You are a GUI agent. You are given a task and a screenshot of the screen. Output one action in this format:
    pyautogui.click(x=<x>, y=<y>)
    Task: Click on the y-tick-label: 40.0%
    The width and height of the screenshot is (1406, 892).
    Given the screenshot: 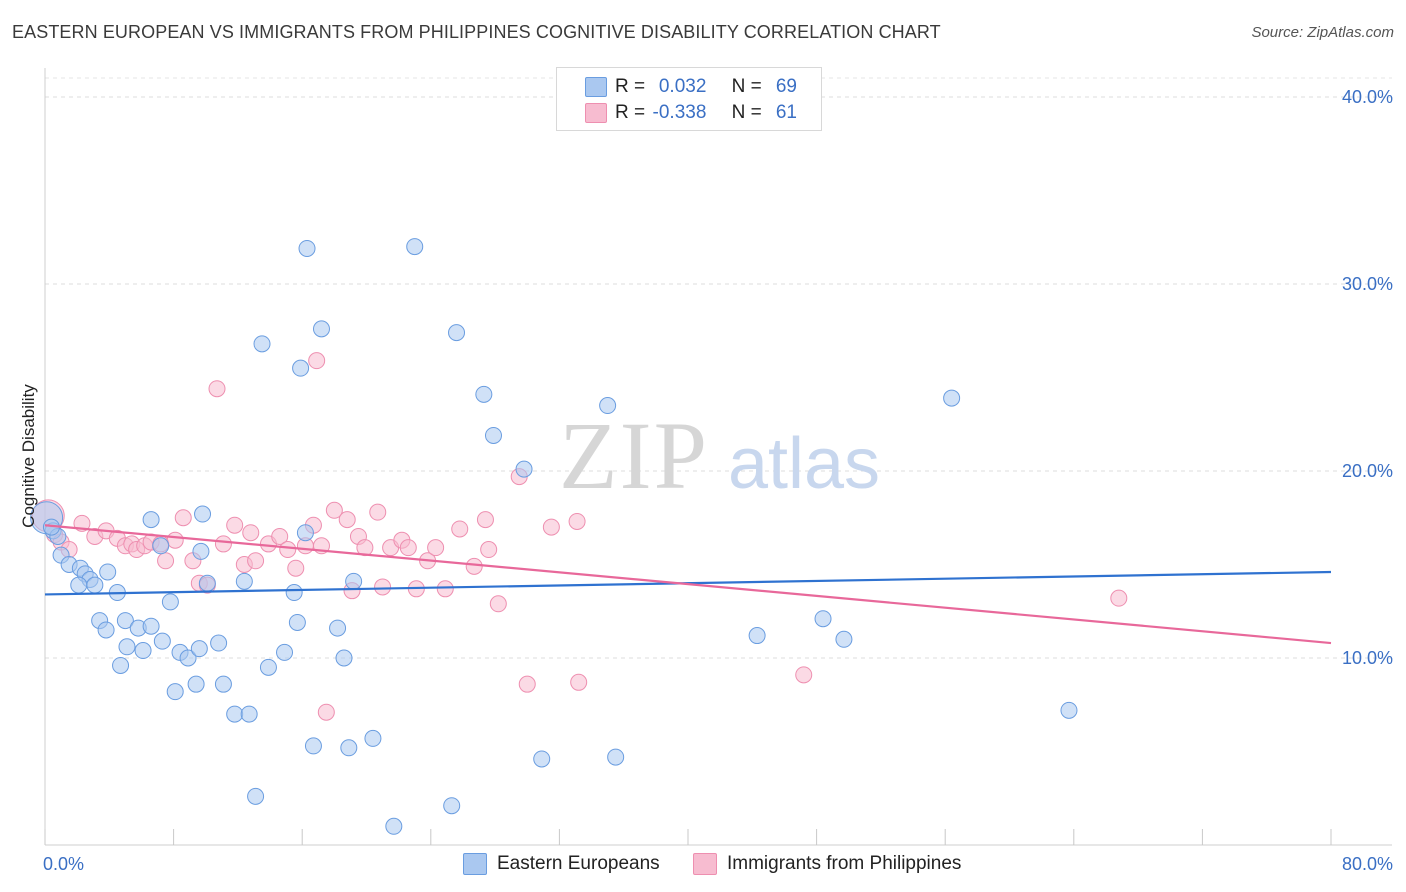 What is the action you would take?
    pyautogui.click(x=1367, y=97)
    